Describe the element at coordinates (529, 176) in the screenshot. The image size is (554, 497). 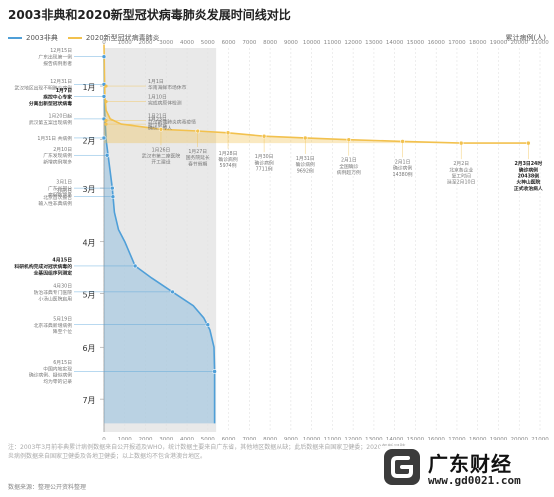
I see `covid-annotation-line: 20438例` at that location.